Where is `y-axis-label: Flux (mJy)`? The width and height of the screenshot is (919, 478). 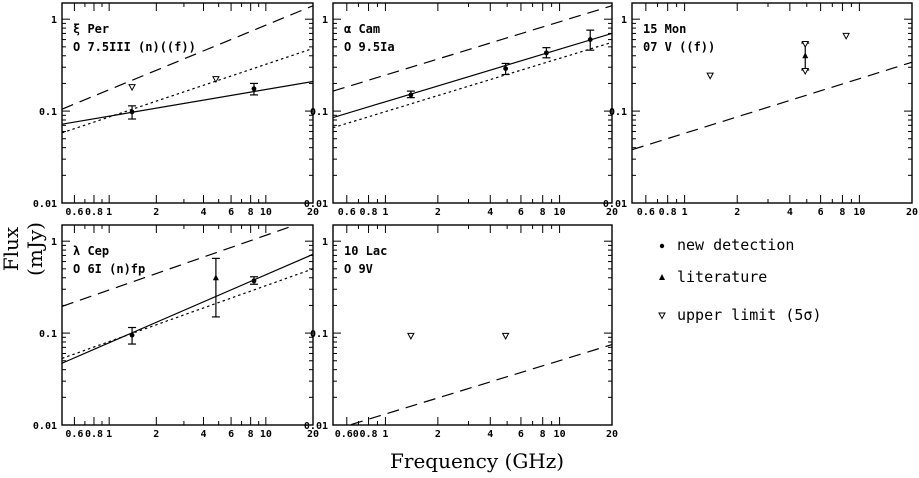
y-axis-label: Flux (mJy) is located at coordinates (23, 249).